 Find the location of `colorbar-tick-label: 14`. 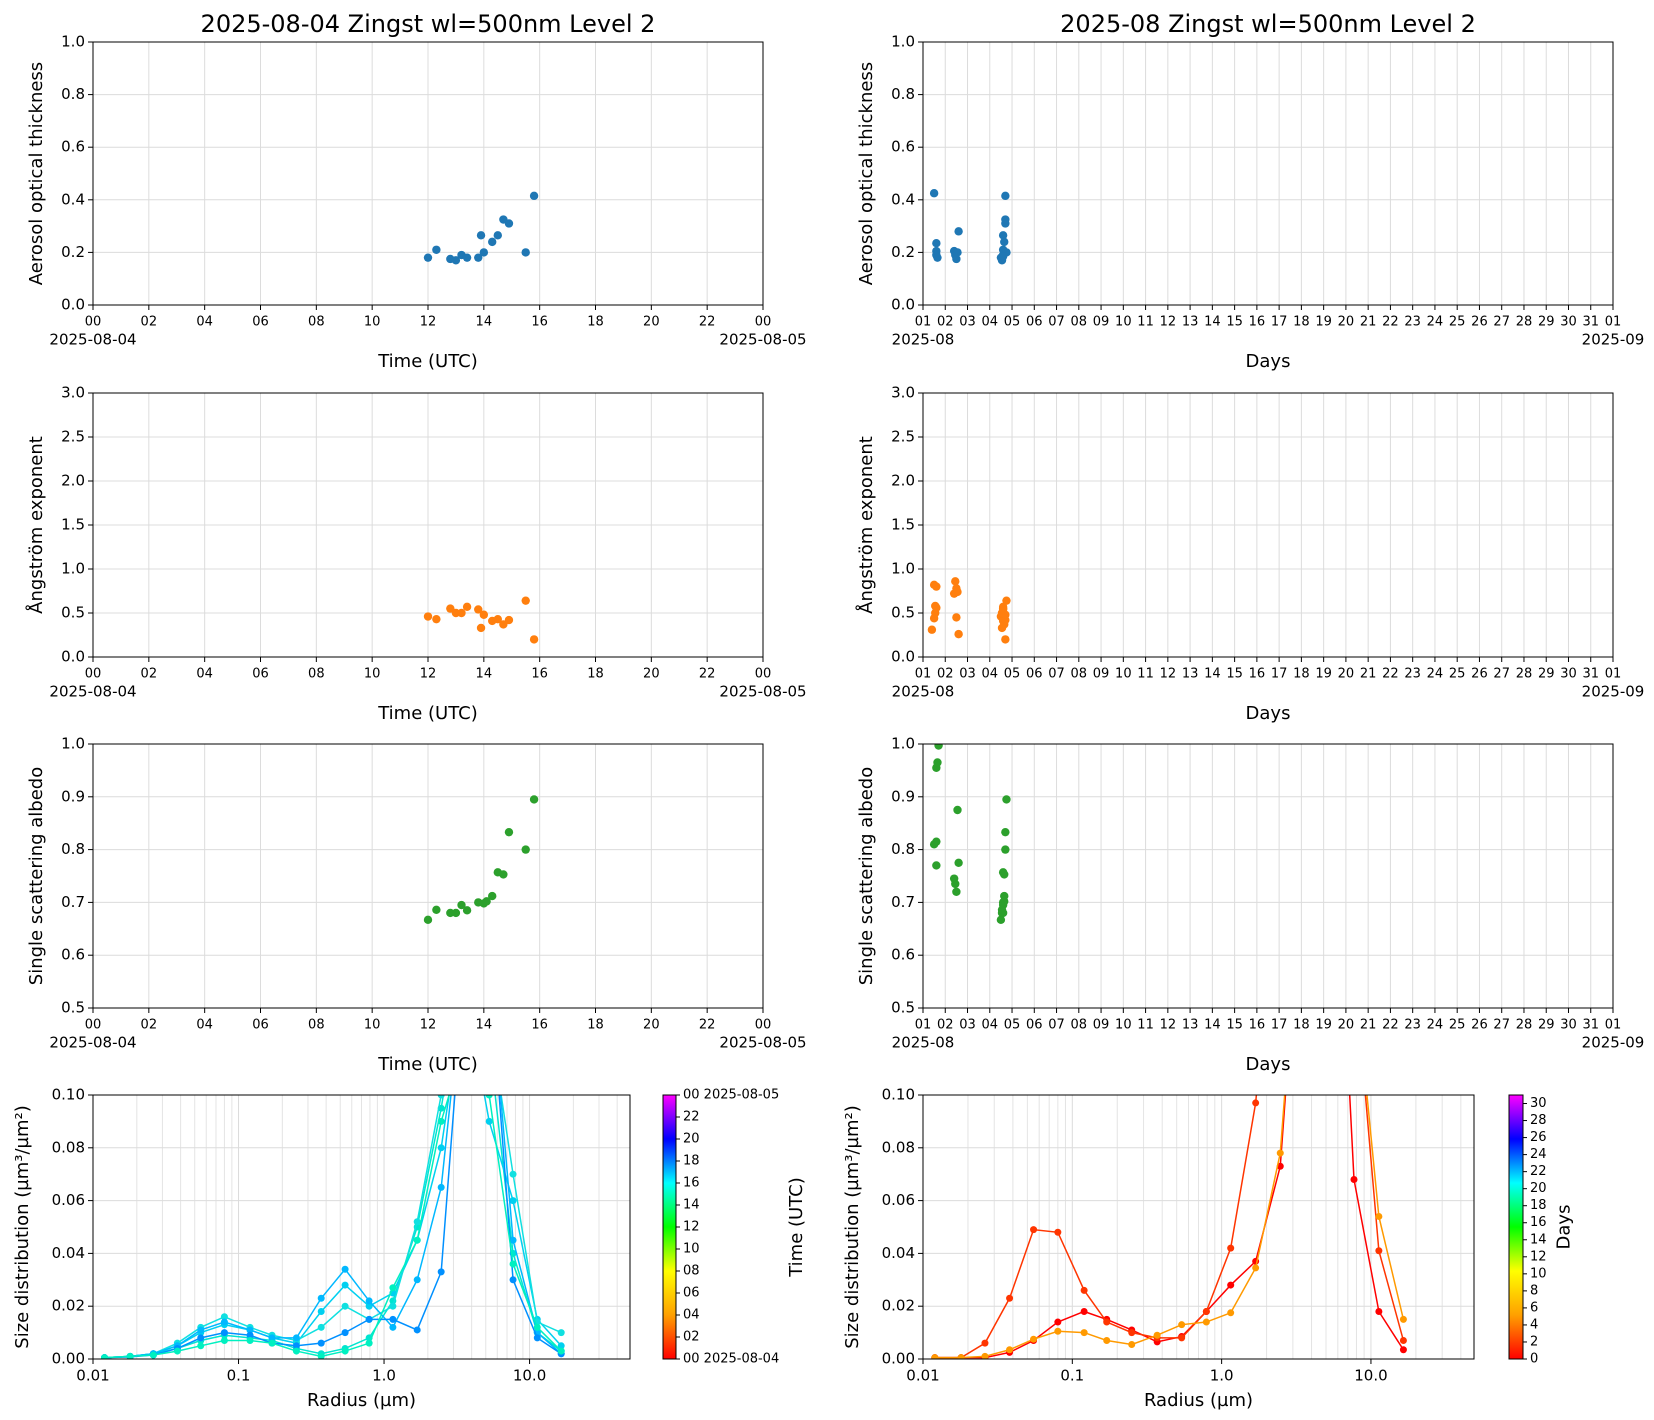

colorbar-tick-label: 14 is located at coordinates (691, 1205).